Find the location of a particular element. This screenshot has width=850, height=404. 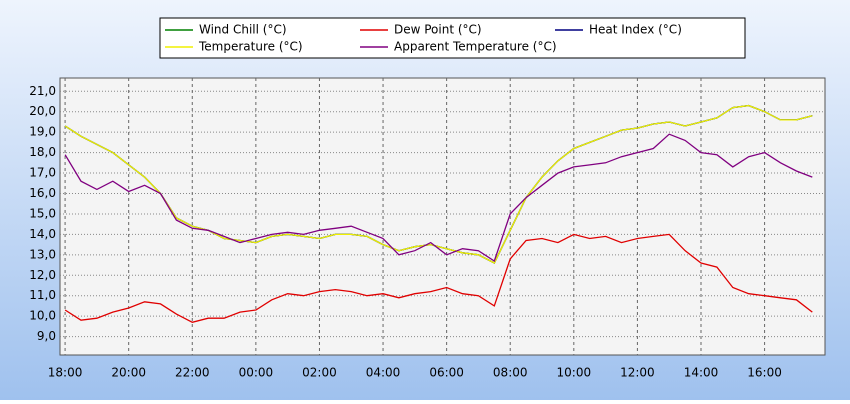

legend-label: Temperature (°C) is located at coordinates (250, 47).